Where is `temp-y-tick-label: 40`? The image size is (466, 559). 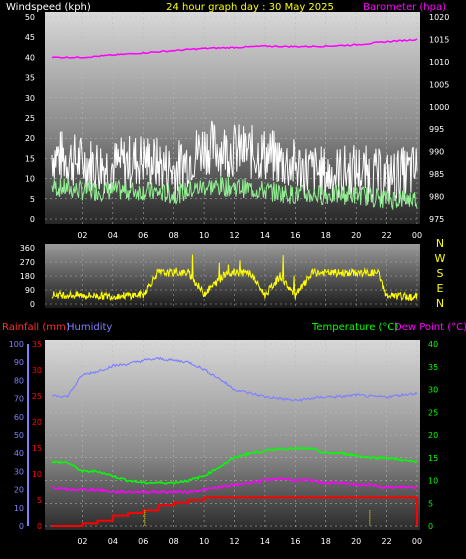 temp-y-tick-label: 40 is located at coordinates (433, 344).